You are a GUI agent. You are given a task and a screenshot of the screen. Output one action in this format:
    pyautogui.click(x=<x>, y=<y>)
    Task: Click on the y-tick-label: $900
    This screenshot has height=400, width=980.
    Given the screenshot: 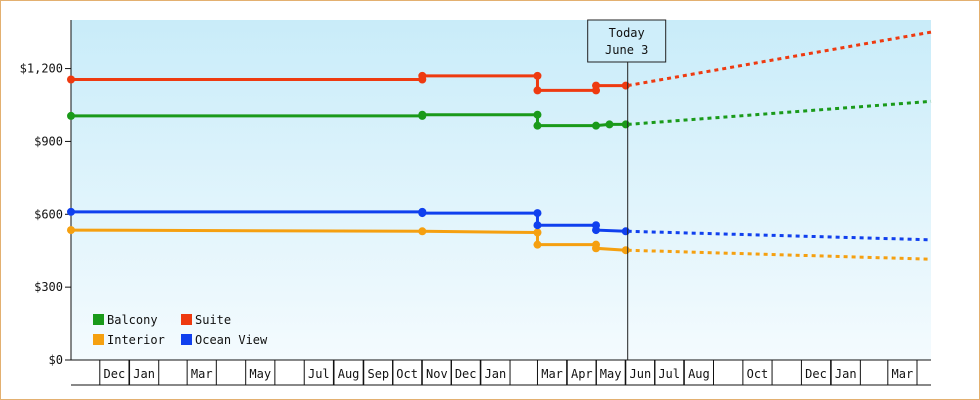 What is the action you would take?
    pyautogui.click(x=48, y=141)
    